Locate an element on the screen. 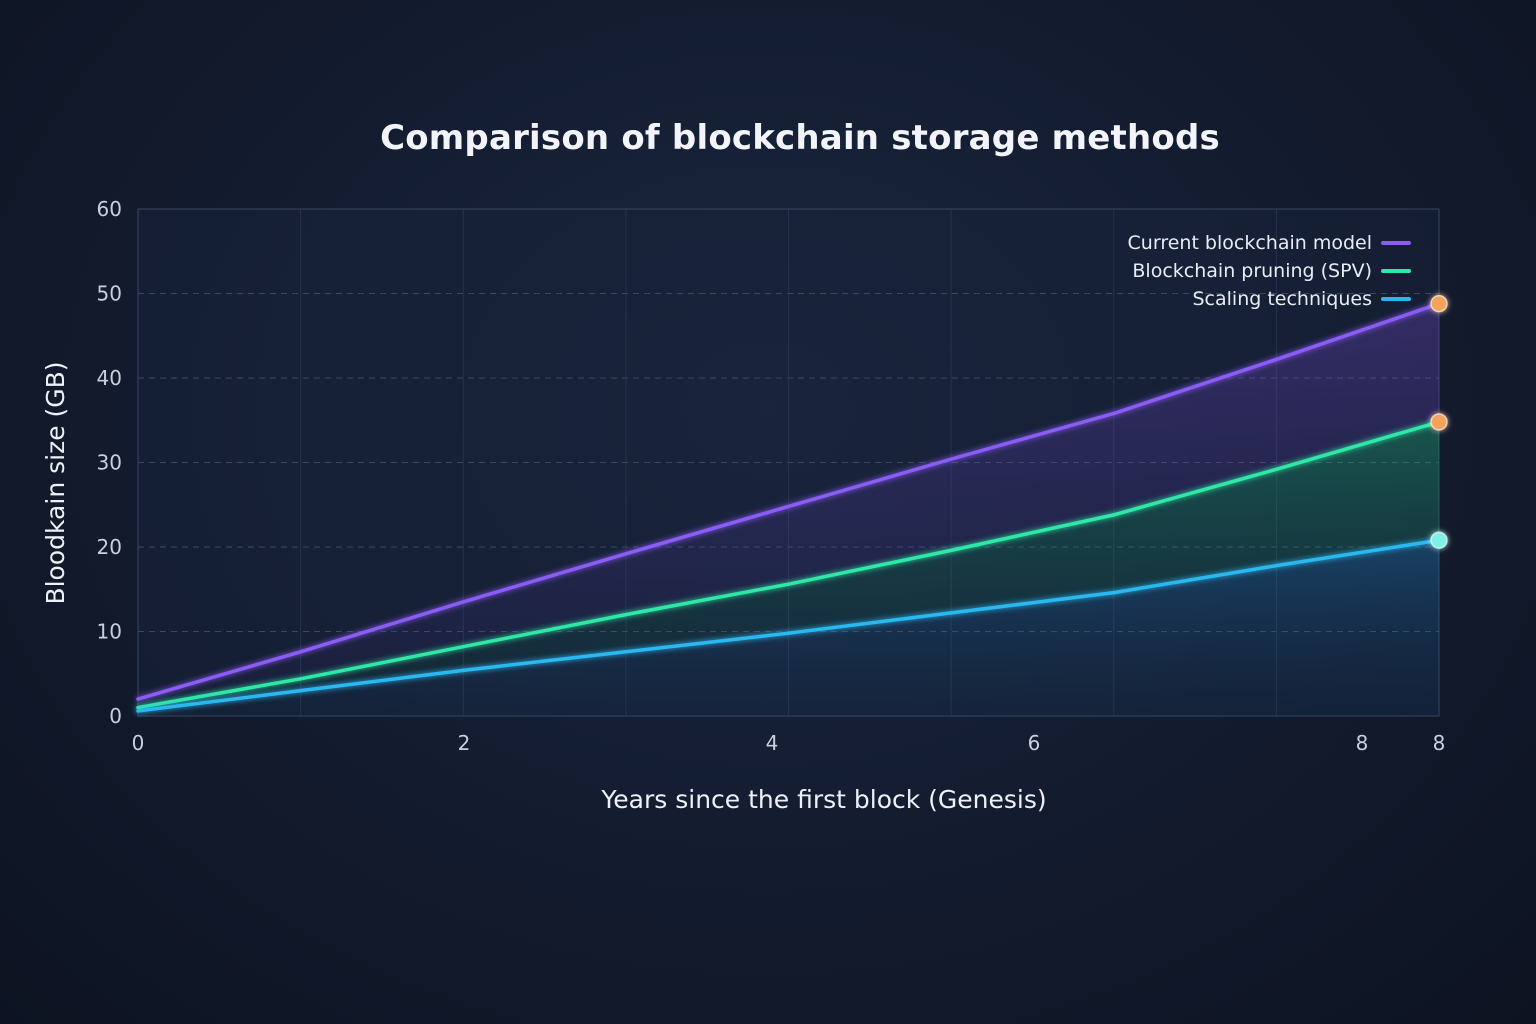  legend-label: Current blockchain model is located at coordinates (1250, 243).